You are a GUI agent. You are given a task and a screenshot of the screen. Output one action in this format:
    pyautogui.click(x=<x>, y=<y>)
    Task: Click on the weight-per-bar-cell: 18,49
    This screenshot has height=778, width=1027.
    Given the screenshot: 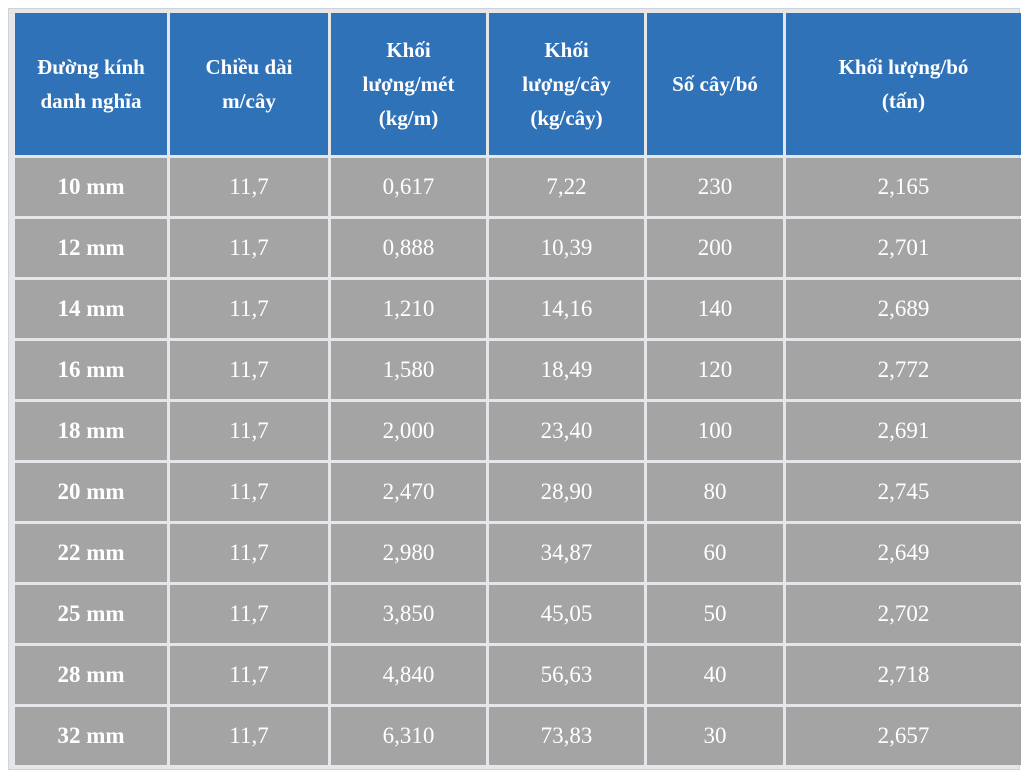 What is the action you would take?
    pyautogui.click(x=566, y=370)
    